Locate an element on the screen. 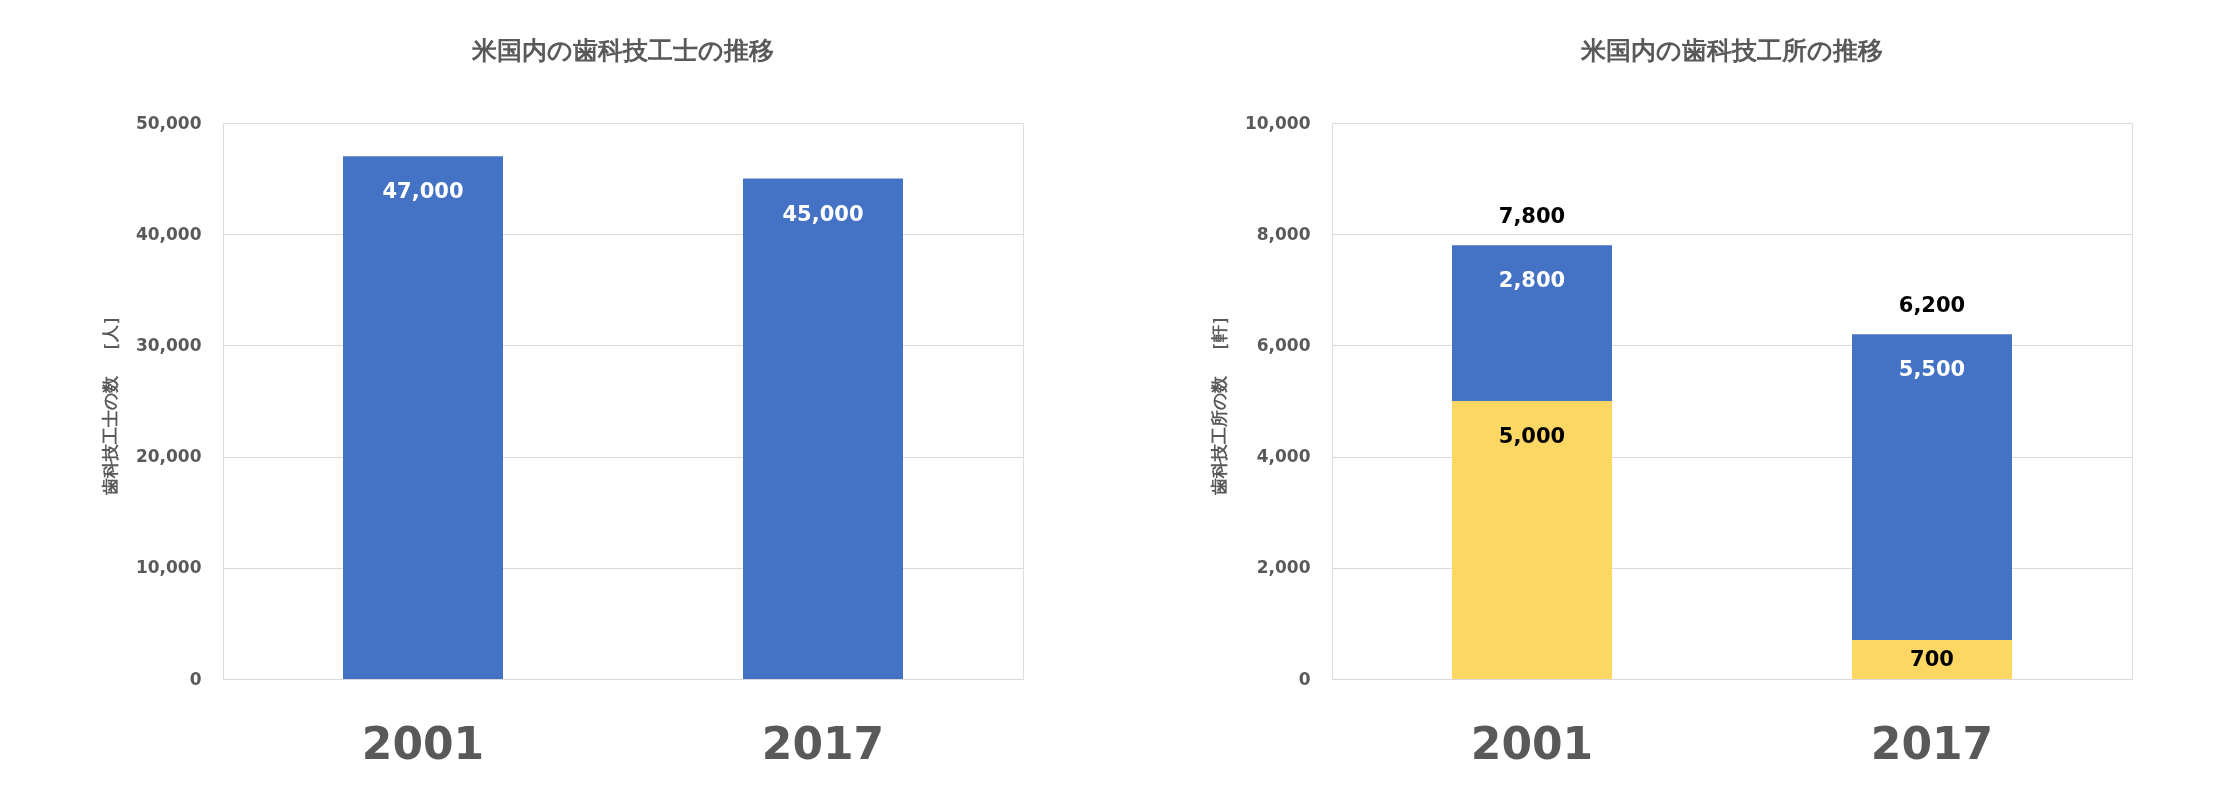  data-label: 700 is located at coordinates (1932, 658).